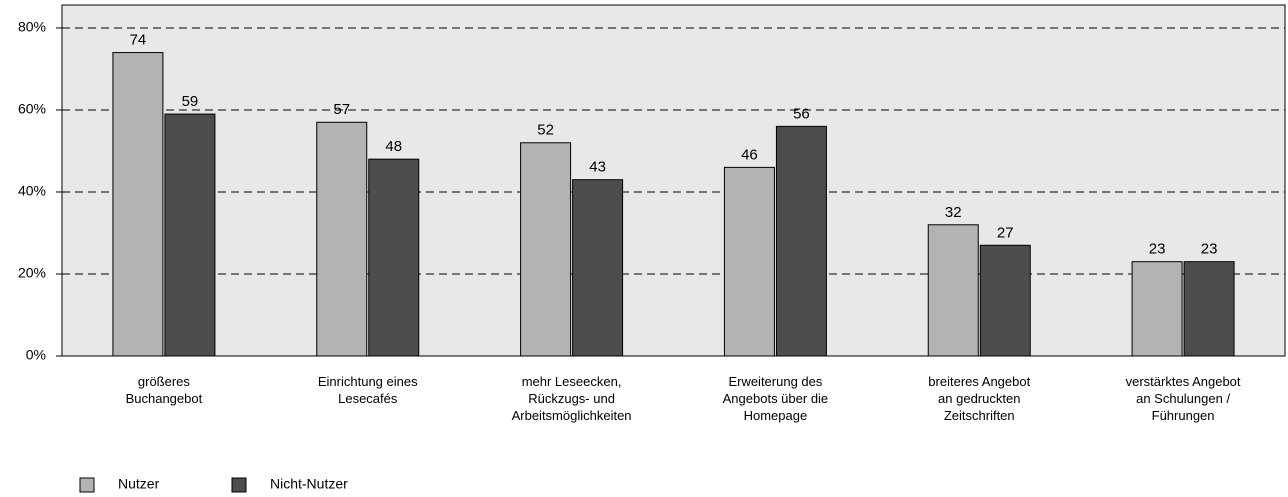 This screenshot has width=1288, height=497. I want to click on legend-label: Nutzer, so click(139, 484).